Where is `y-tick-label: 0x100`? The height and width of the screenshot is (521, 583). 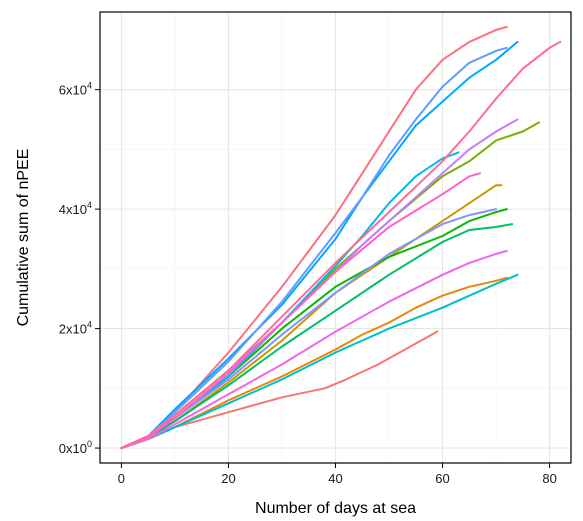
y-tick-label: 0x100 is located at coordinates (75, 447).